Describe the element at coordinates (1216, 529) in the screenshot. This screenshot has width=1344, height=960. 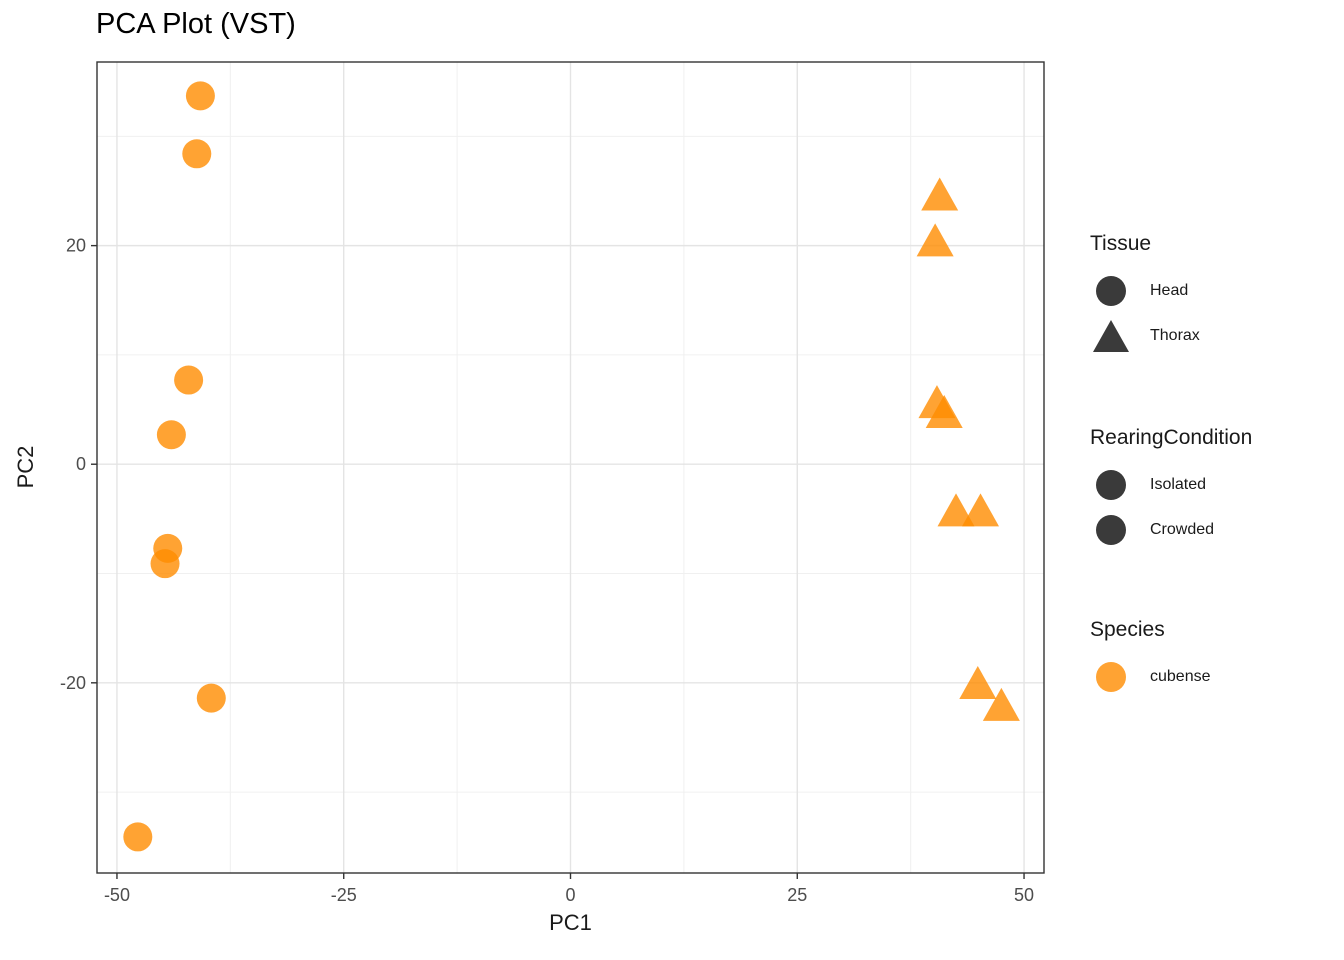
I see `legend-item-crowded: Crowded` at that location.